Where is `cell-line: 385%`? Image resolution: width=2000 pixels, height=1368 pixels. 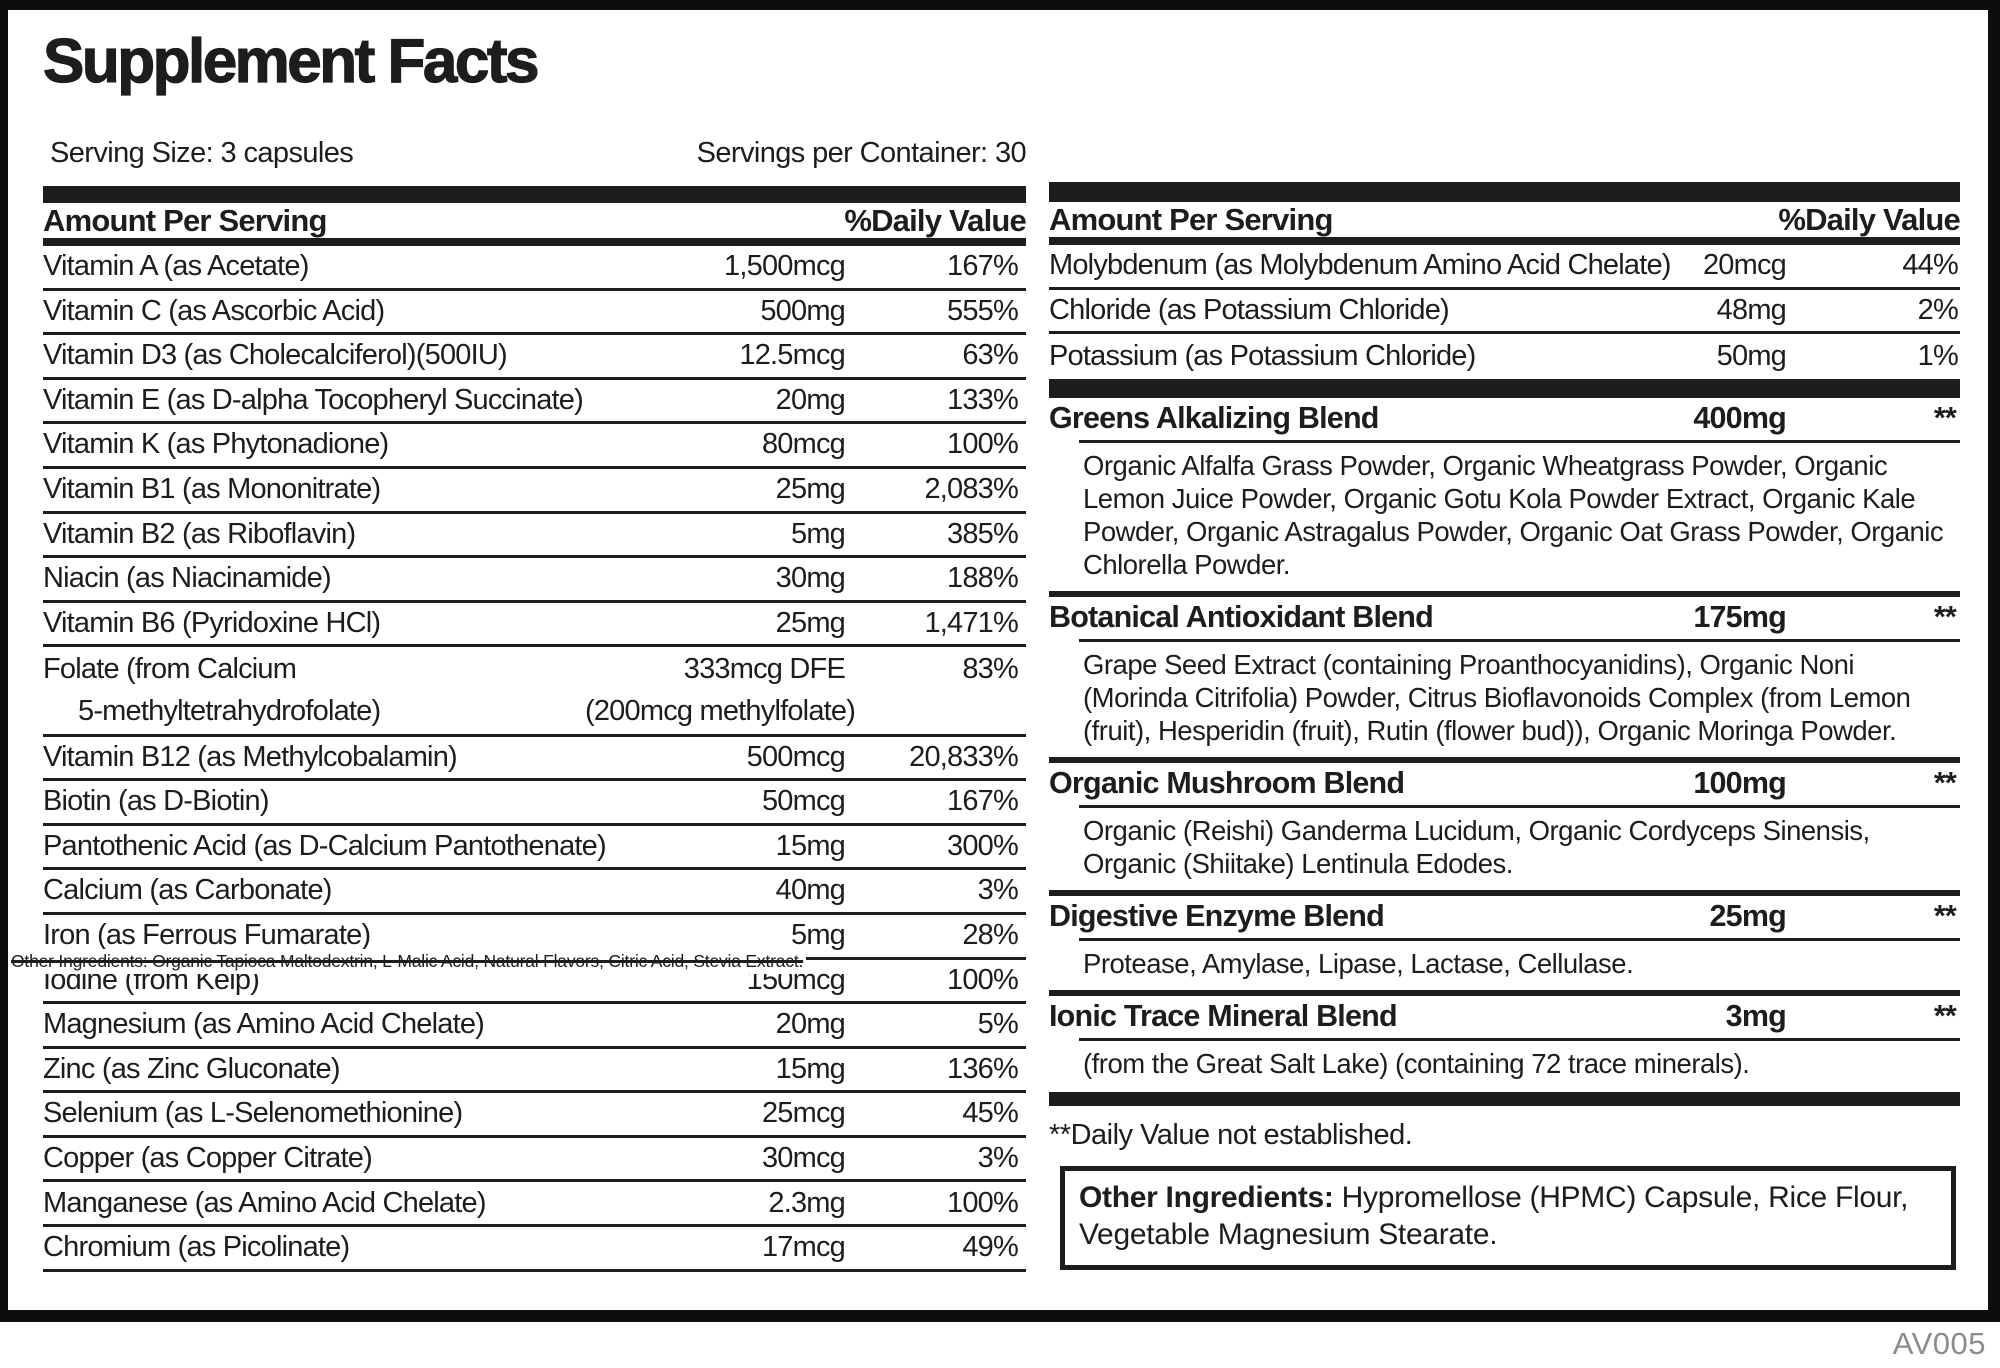
cell-line: 385% is located at coordinates (983, 533).